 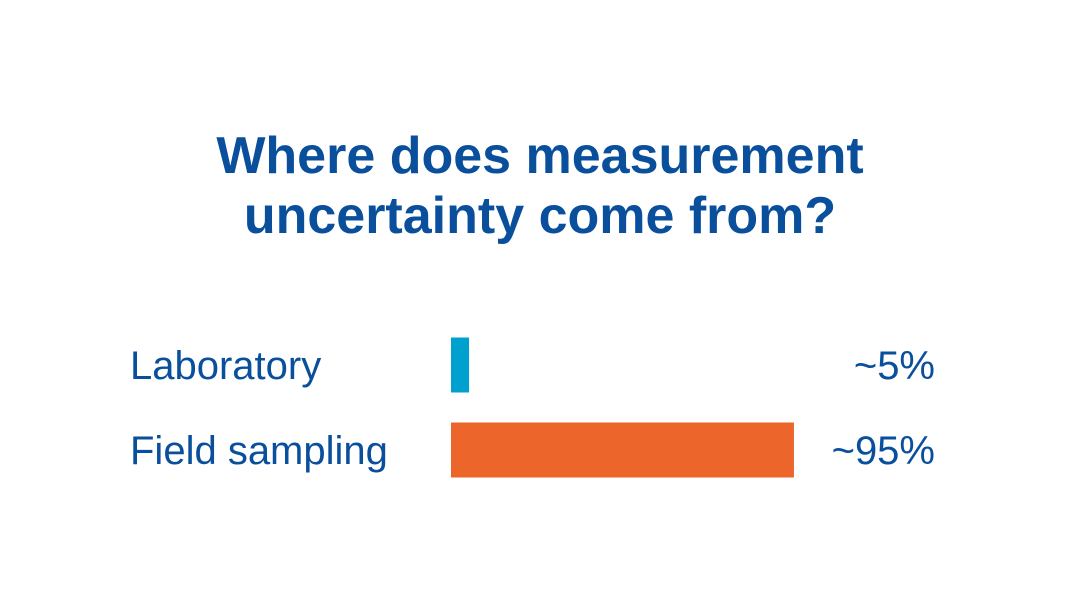 I want to click on bar-field-sampling, so click(x=622, y=450).